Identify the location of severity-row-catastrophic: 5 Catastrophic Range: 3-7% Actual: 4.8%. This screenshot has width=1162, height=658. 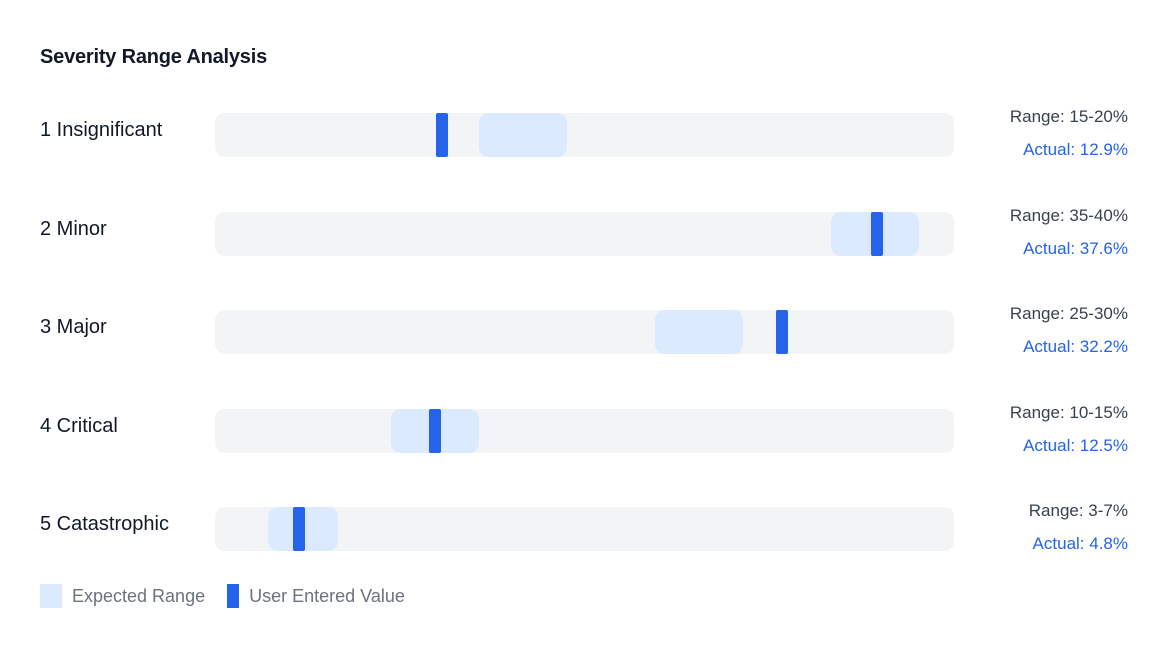
(581, 539).